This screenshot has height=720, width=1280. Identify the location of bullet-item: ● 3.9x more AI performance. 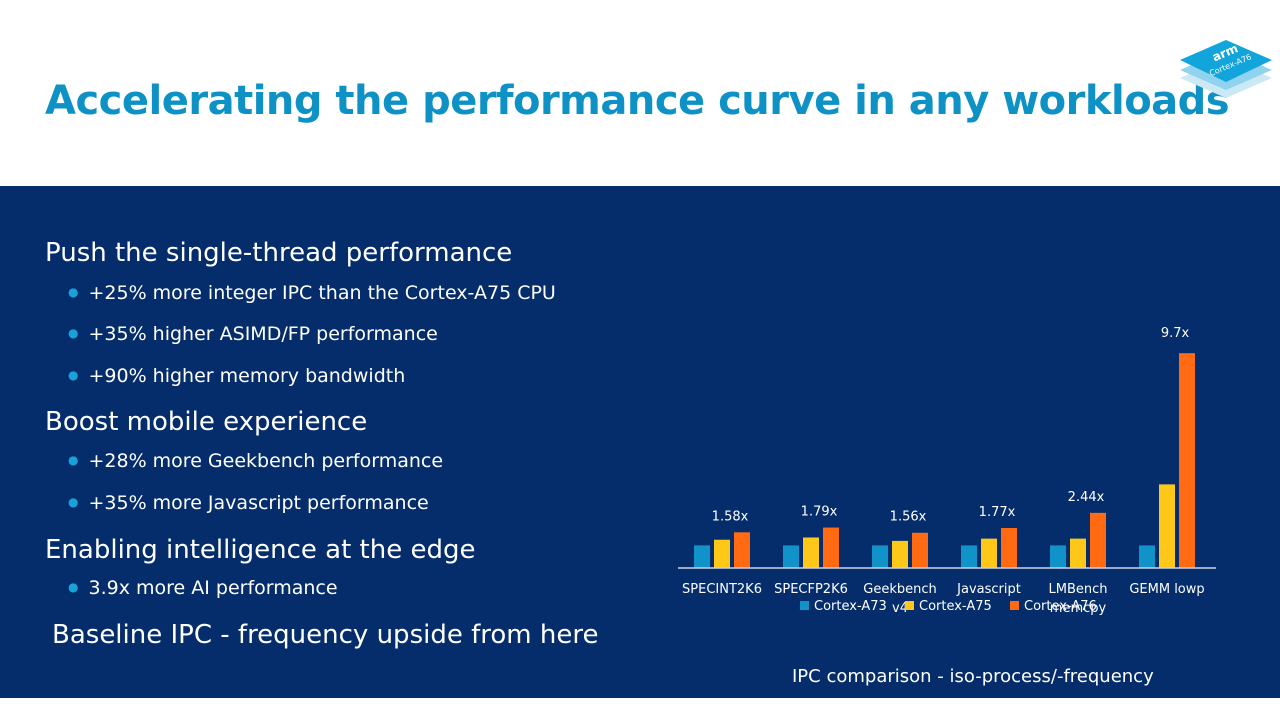
(203, 588).